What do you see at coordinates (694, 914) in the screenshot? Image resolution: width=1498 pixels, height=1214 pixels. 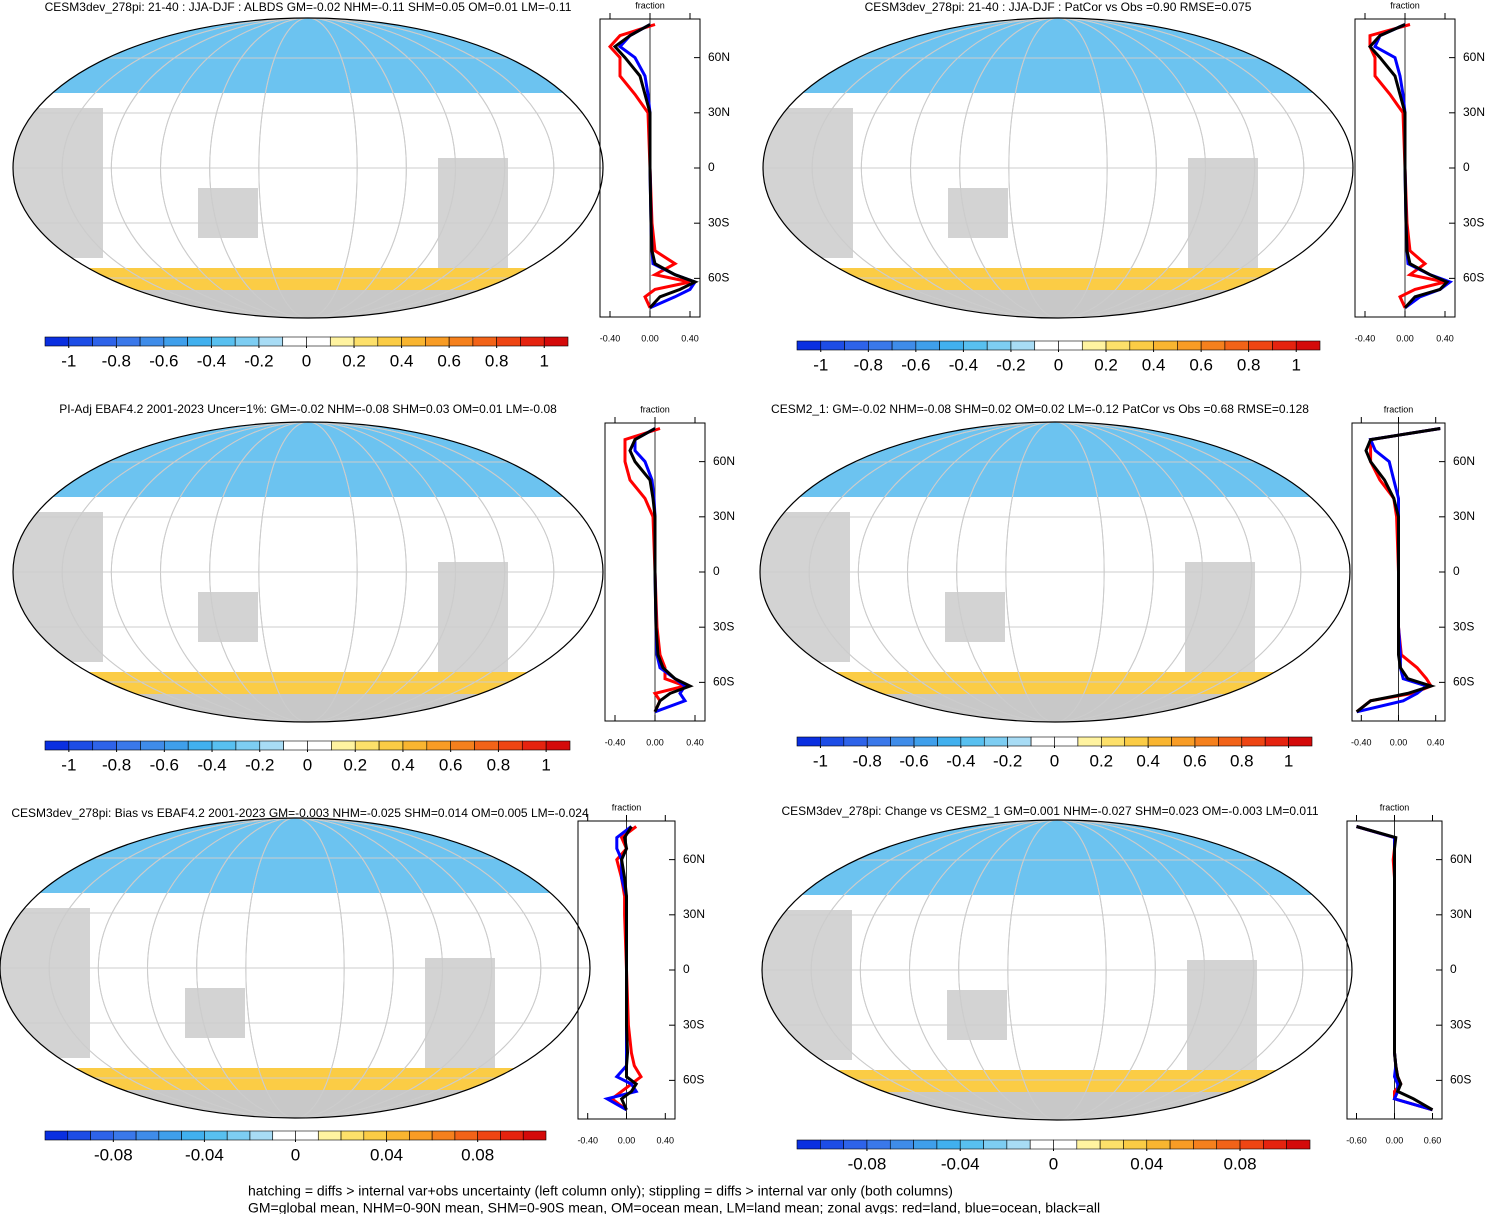 I see `y-tick-label: 30N` at bounding box center [694, 914].